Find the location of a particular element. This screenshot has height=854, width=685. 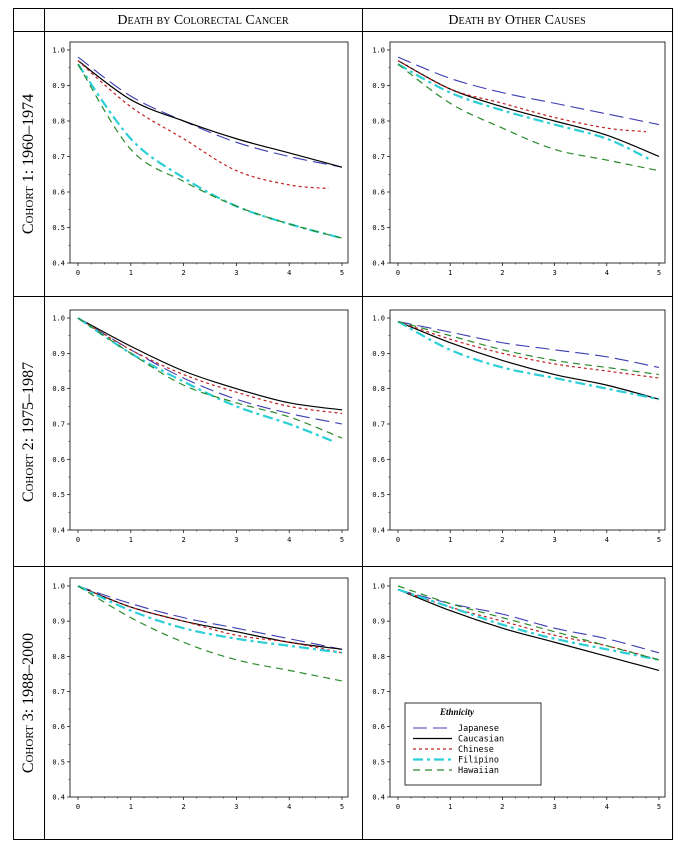

chart-panel-1: 0.4 0.5 0.6 0.7 0.8 0.9 1.0 0 1 2 3 4 5 is located at coordinates (200, 159).